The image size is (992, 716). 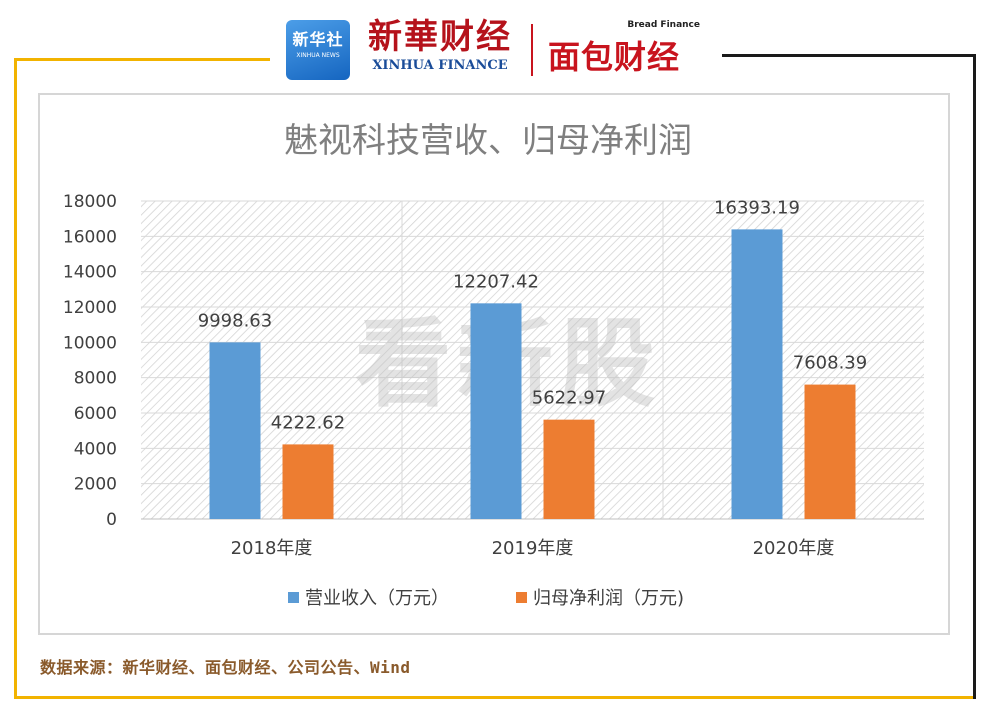 What do you see at coordinates (15, 378) in the screenshot?
I see `frame-left-line` at bounding box center [15, 378].